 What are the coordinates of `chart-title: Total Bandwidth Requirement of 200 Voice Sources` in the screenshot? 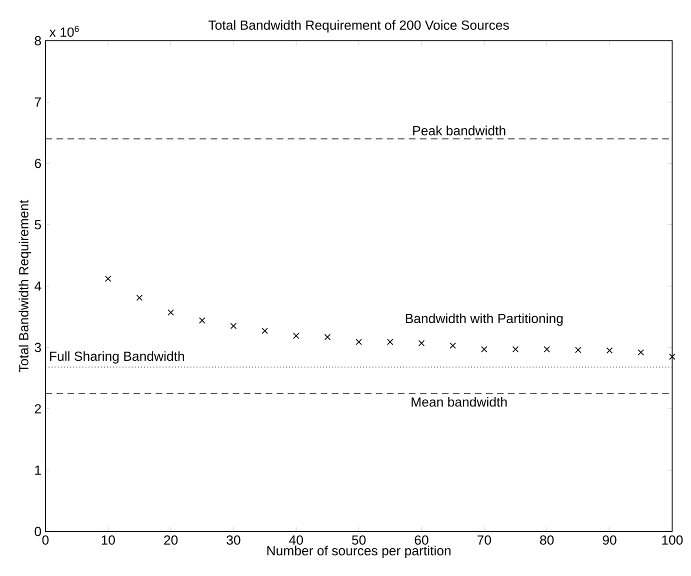 It's located at (358, 26).